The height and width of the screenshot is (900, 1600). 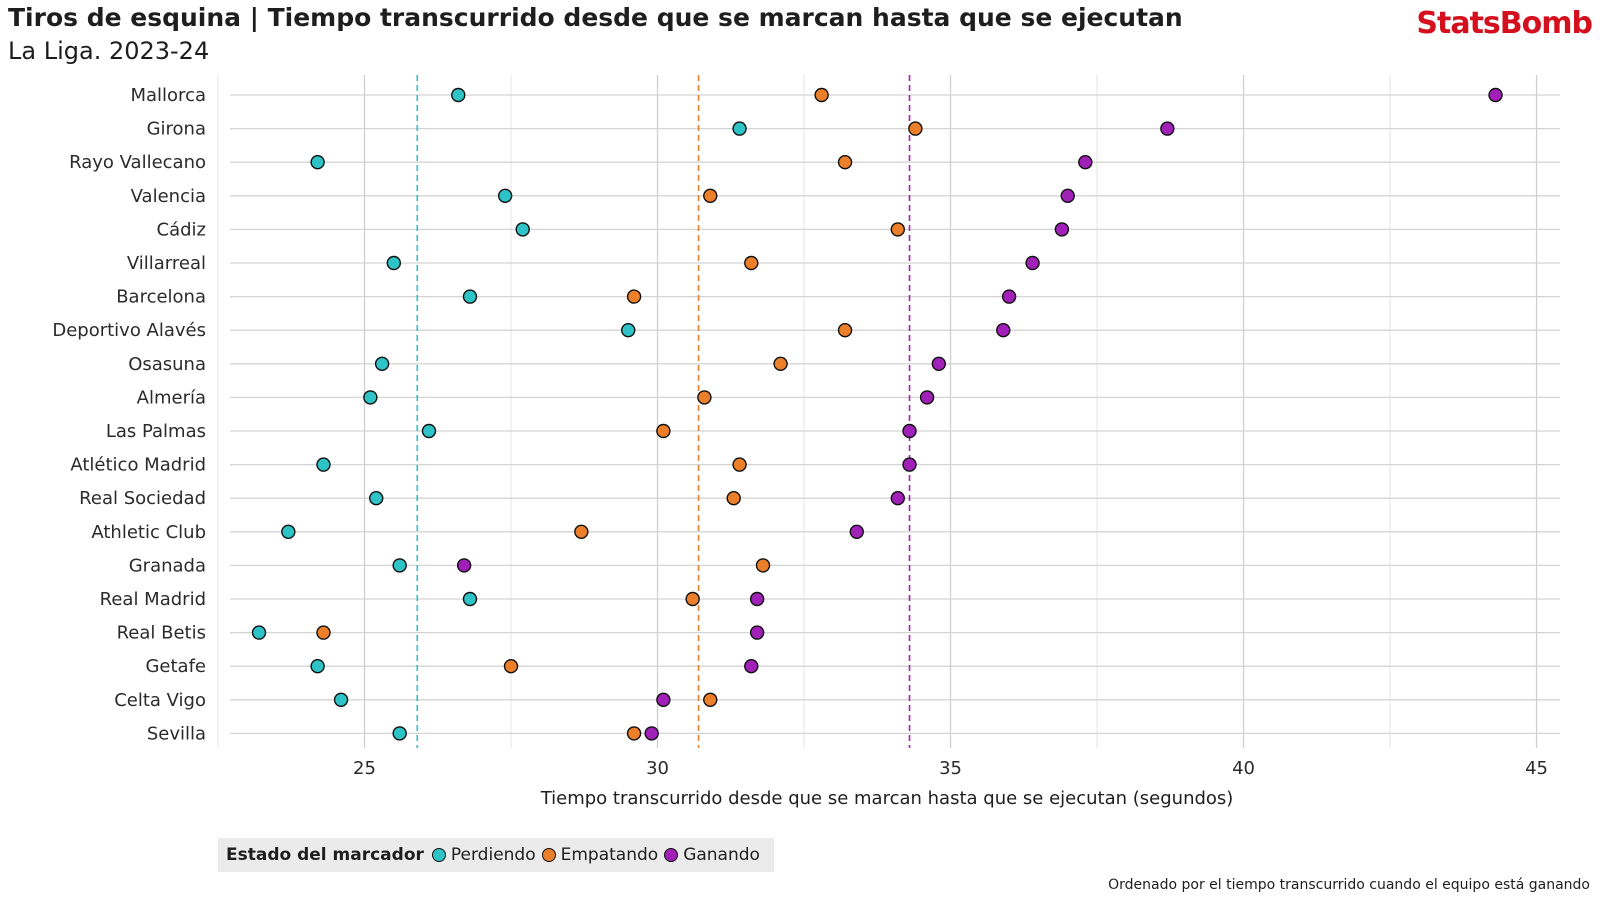 What do you see at coordinates (129, 330) in the screenshot?
I see `team-label: Deportivo Alavés` at bounding box center [129, 330].